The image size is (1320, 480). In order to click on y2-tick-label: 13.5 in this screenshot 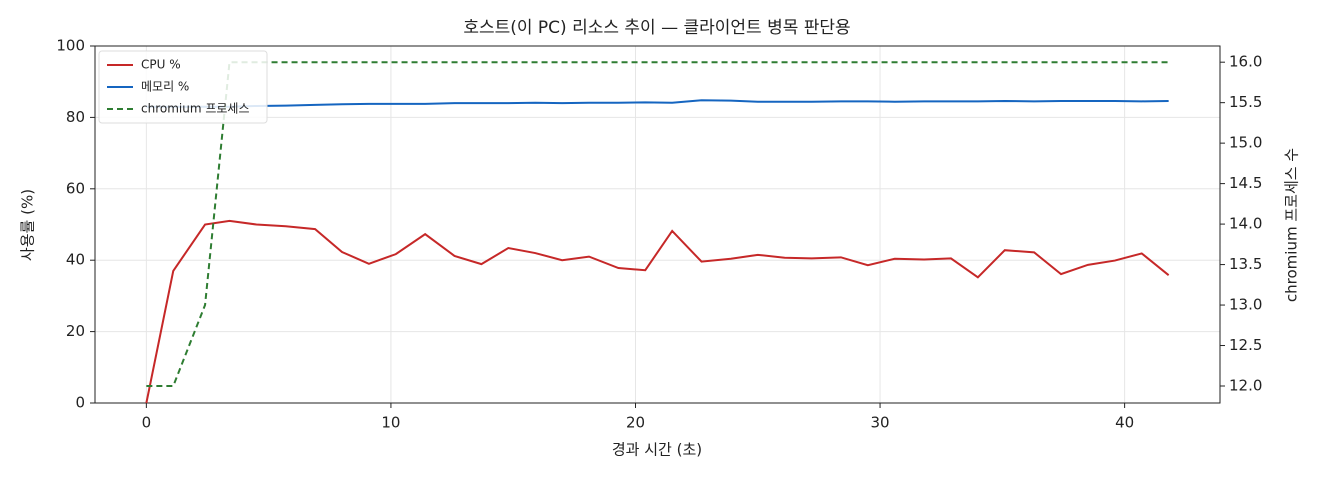, I will do `click(1245, 264)`.